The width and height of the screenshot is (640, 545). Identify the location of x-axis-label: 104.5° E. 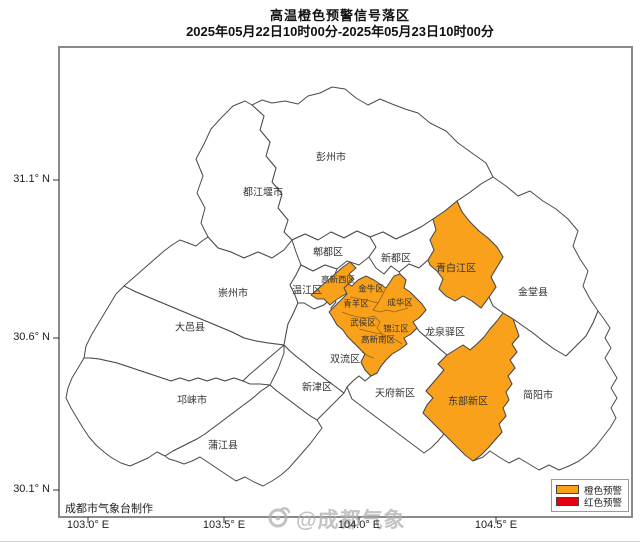
(496, 525).